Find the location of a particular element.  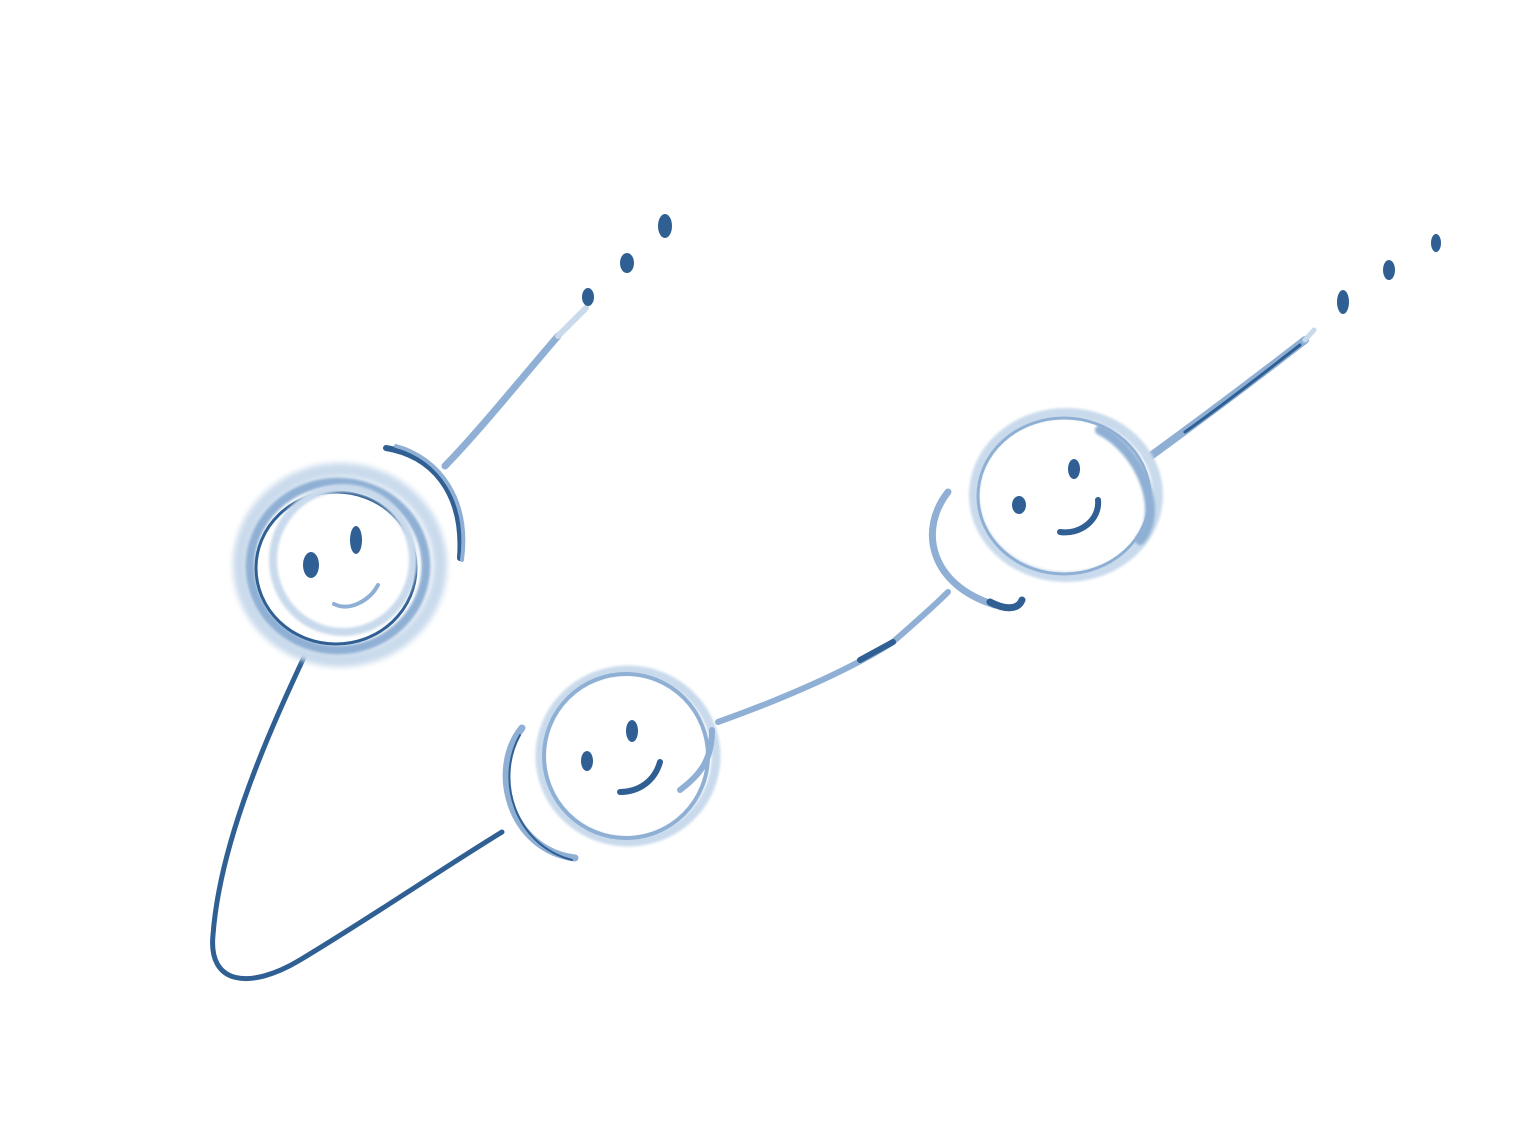

ellipsis-right is located at coordinates (1389, 274).